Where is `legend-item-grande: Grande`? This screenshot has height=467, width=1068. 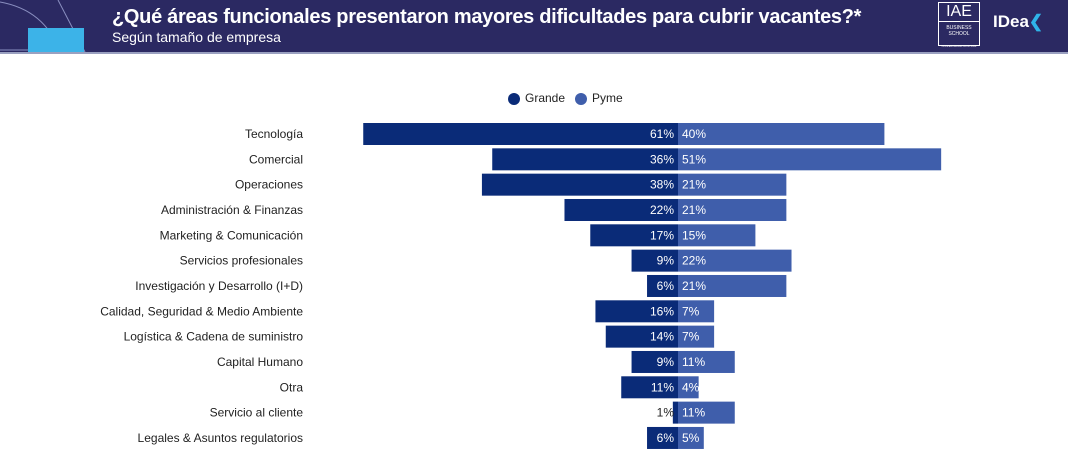
legend-item-grande: Grande is located at coordinates (536, 98).